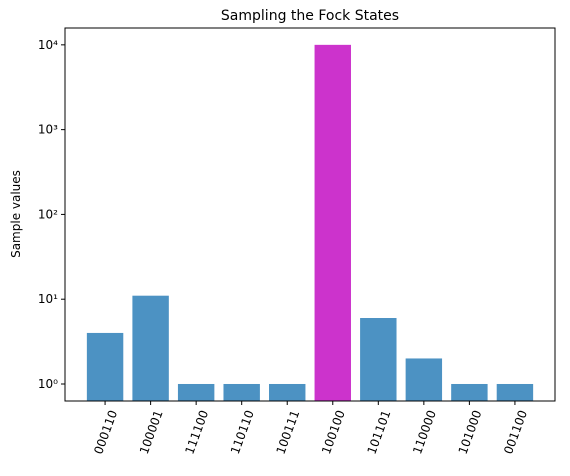 The height and width of the screenshot is (476, 570). What do you see at coordinates (287, 432) in the screenshot?
I see `x-tick-label: 100111` at bounding box center [287, 432].